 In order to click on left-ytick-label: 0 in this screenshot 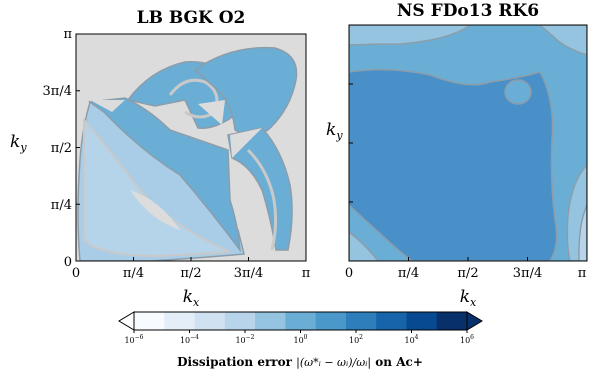, I will do `click(68, 262)`.